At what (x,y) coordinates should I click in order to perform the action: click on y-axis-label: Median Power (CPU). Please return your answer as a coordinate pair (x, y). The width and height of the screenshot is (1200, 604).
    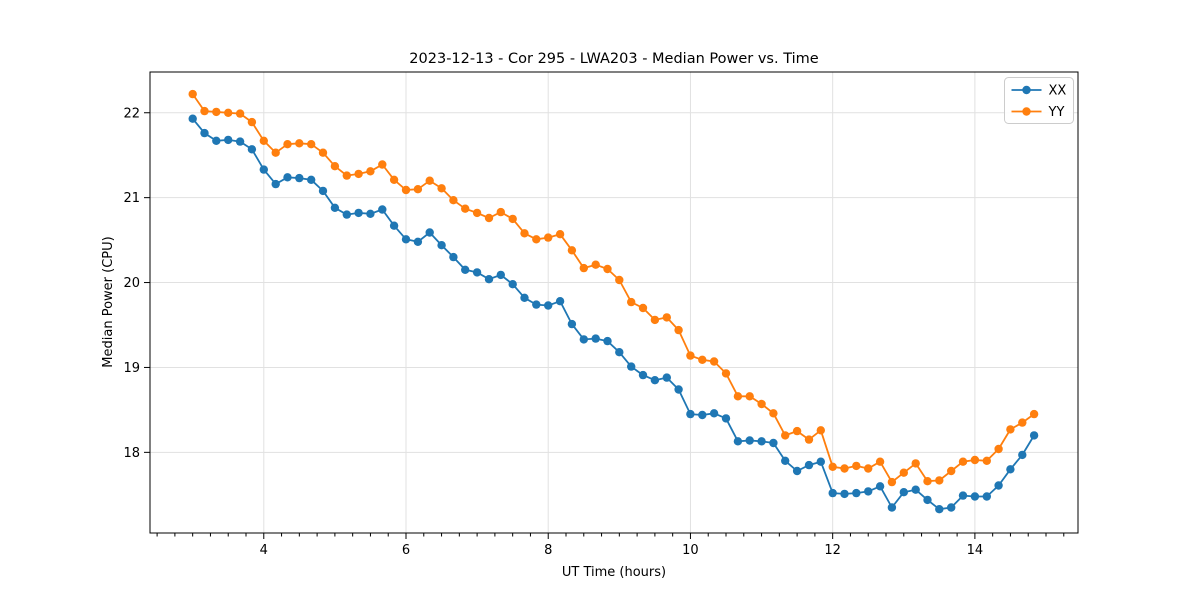
    Looking at the image, I should click on (108, 301).